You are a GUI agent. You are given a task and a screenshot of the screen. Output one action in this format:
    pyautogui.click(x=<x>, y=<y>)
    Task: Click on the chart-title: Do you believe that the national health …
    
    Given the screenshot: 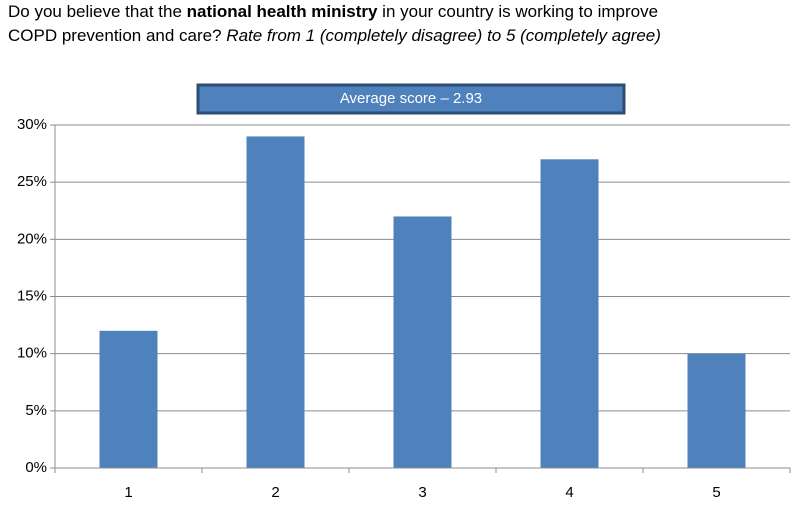 What is the action you would take?
    pyautogui.click(x=343, y=24)
    